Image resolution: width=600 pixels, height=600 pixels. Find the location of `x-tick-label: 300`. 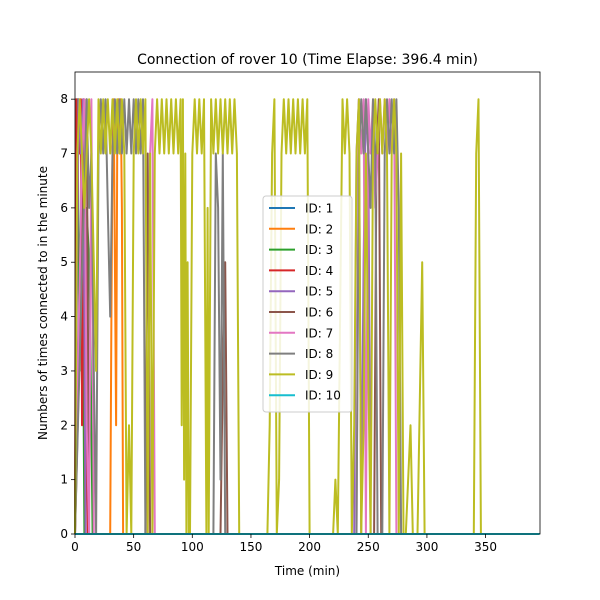

x-tick-label: 300 is located at coordinates (426, 547).